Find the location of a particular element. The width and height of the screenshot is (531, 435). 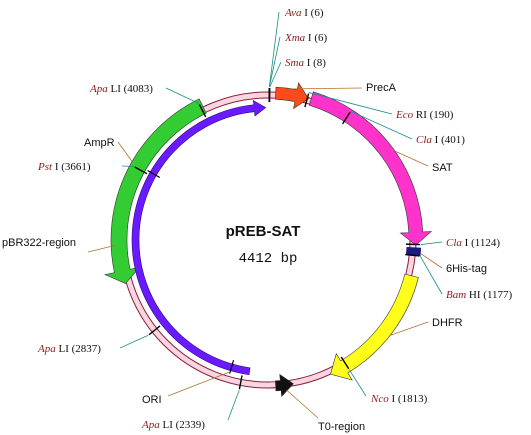

site-label-apa-li-4083: Apa LI (4083) is located at coordinates (121, 89).